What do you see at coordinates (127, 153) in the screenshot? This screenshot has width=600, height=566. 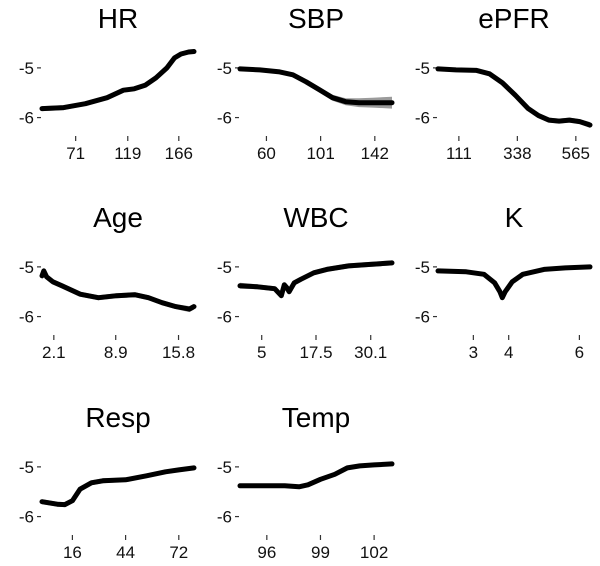 I see `x-tick-label: 119` at bounding box center [127, 153].